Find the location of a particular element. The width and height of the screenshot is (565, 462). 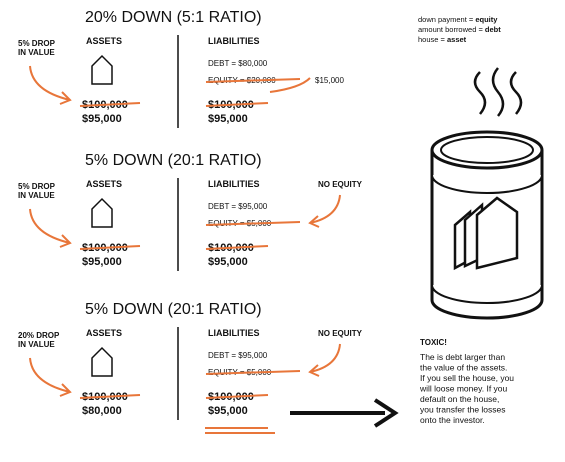

toxic-line: default on the house, is located at coordinates (459, 399).